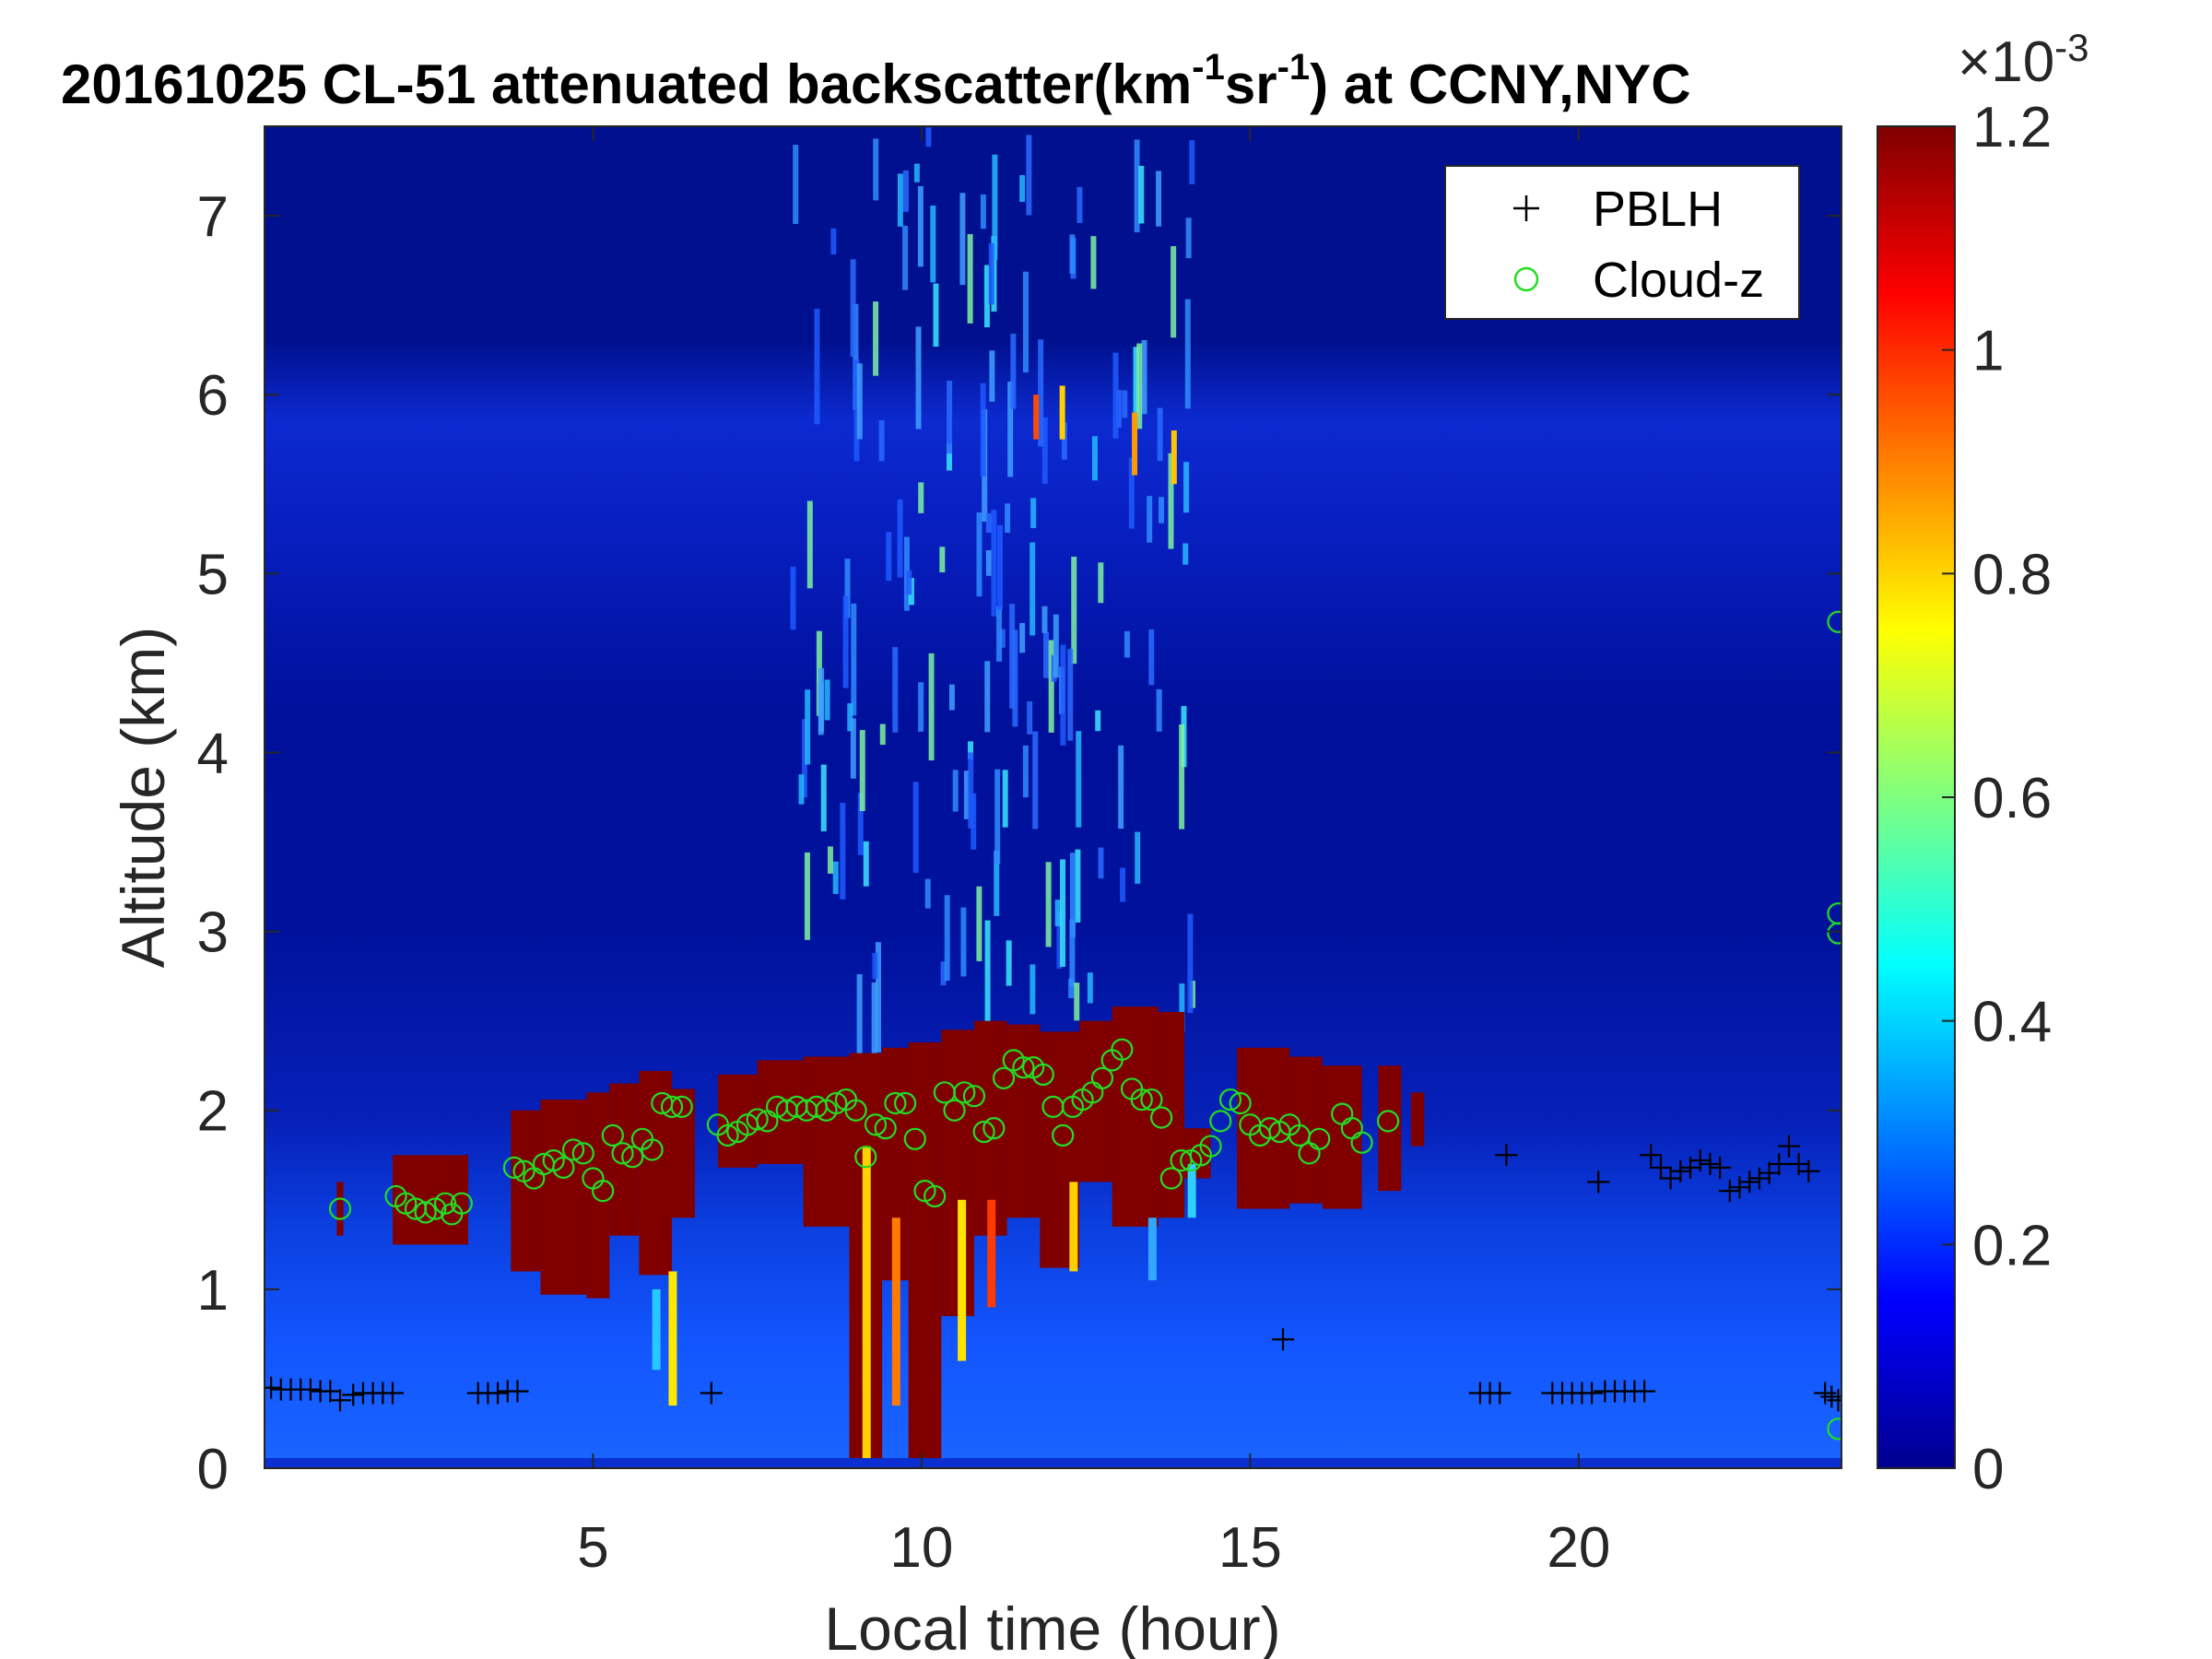  I want to click on legend-label-pblh: PBLH, so click(1658, 209).